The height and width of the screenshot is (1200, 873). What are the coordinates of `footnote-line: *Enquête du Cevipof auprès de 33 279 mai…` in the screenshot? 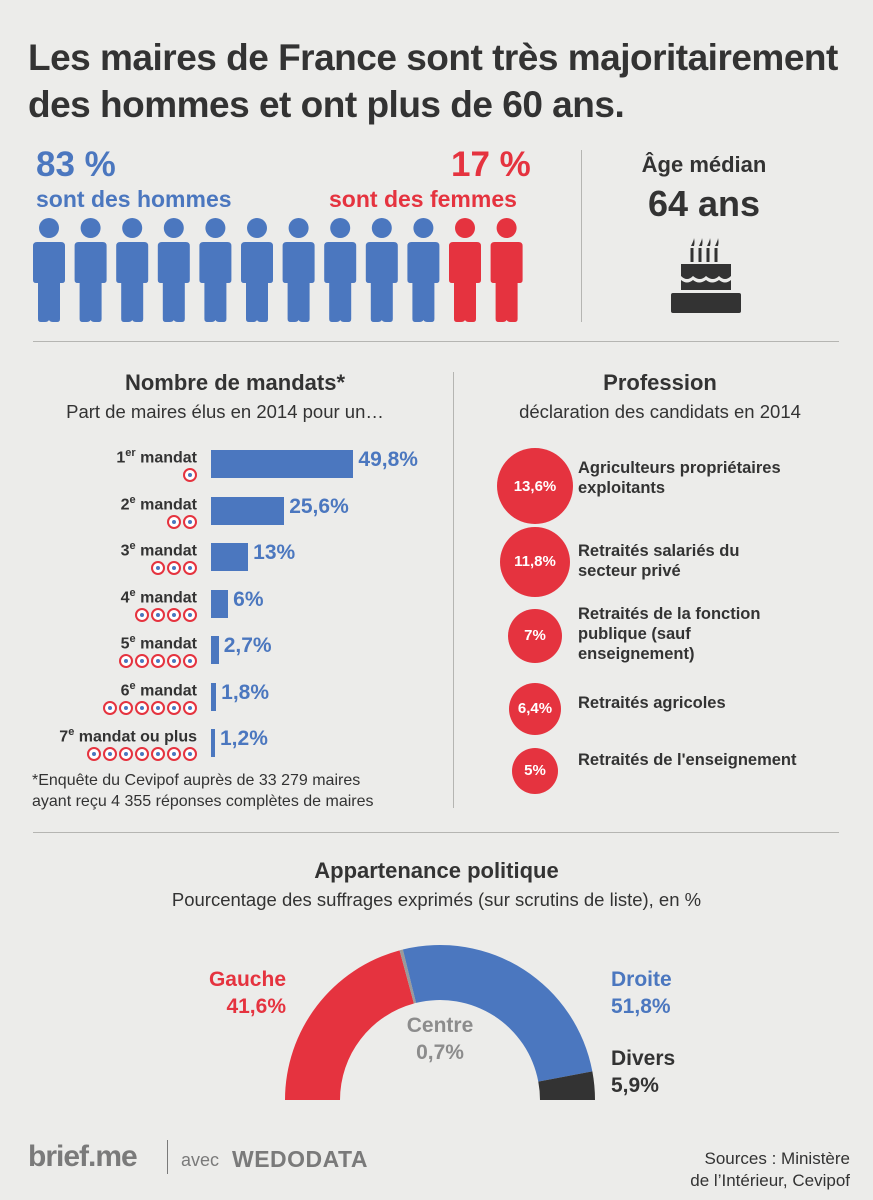 It's located at (196, 780).